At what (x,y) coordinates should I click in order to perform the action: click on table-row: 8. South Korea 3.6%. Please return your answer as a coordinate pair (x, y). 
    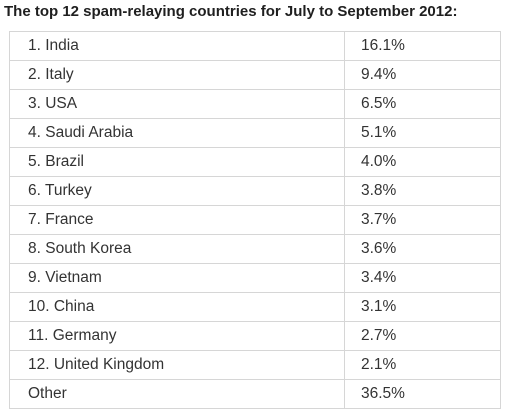
    Looking at the image, I should click on (255, 249).